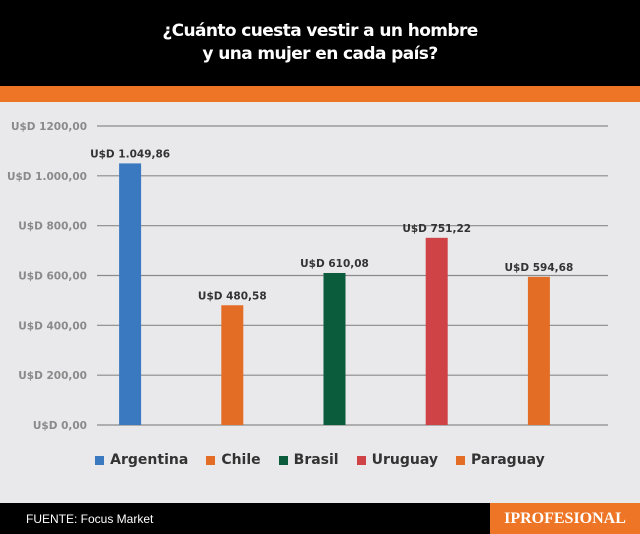 Image resolution: width=640 pixels, height=534 pixels. What do you see at coordinates (232, 296) in the screenshot?
I see `data-label: U$D 480,58` at bounding box center [232, 296].